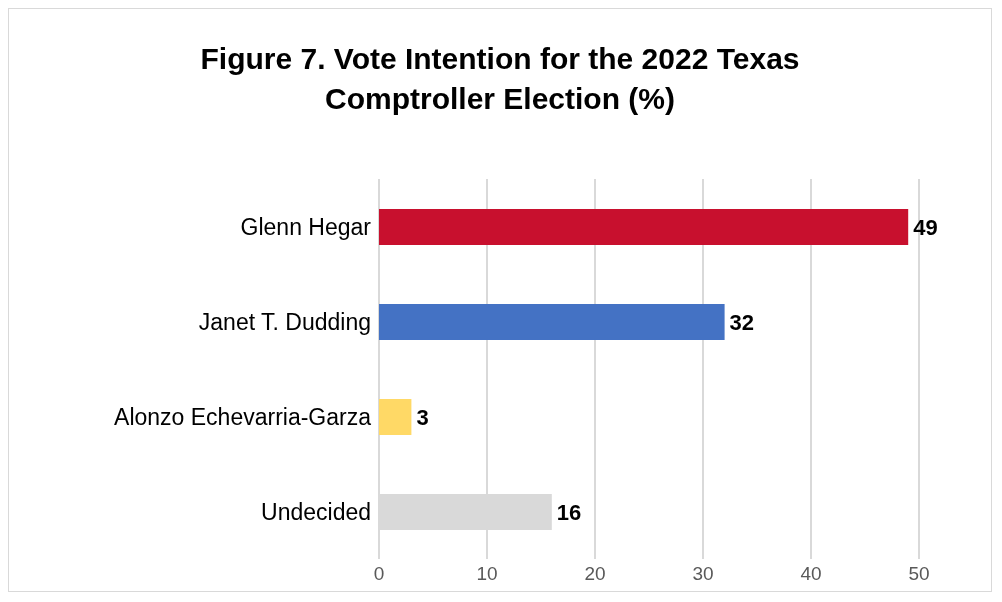  I want to click on chart-title: Figure 7. Vote Intention for the 2022 Texas Comptroller Election (%), so click(500, 79).